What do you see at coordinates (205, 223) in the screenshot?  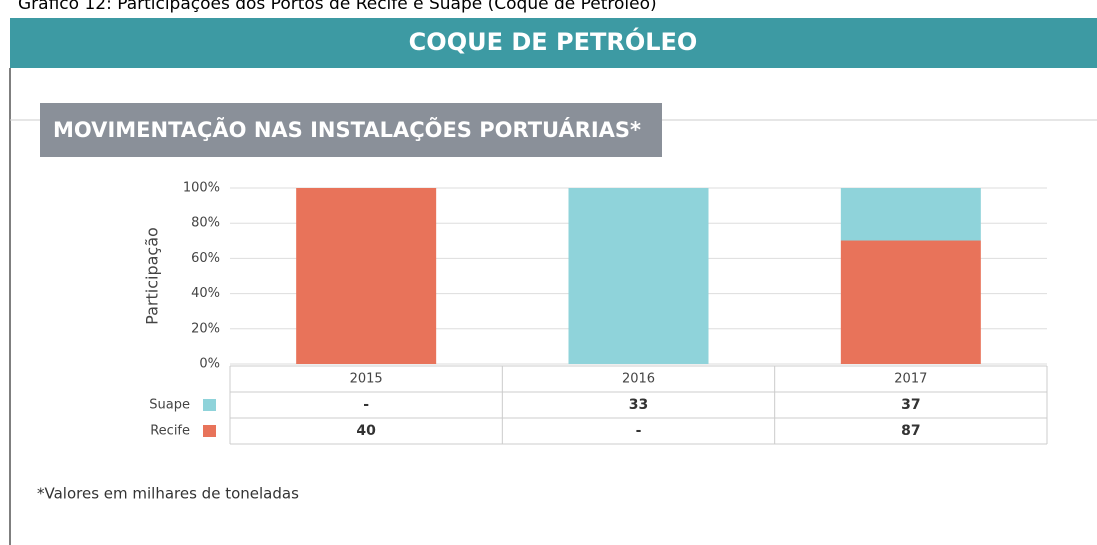 I see `y-tick-label: 80%` at bounding box center [205, 223].